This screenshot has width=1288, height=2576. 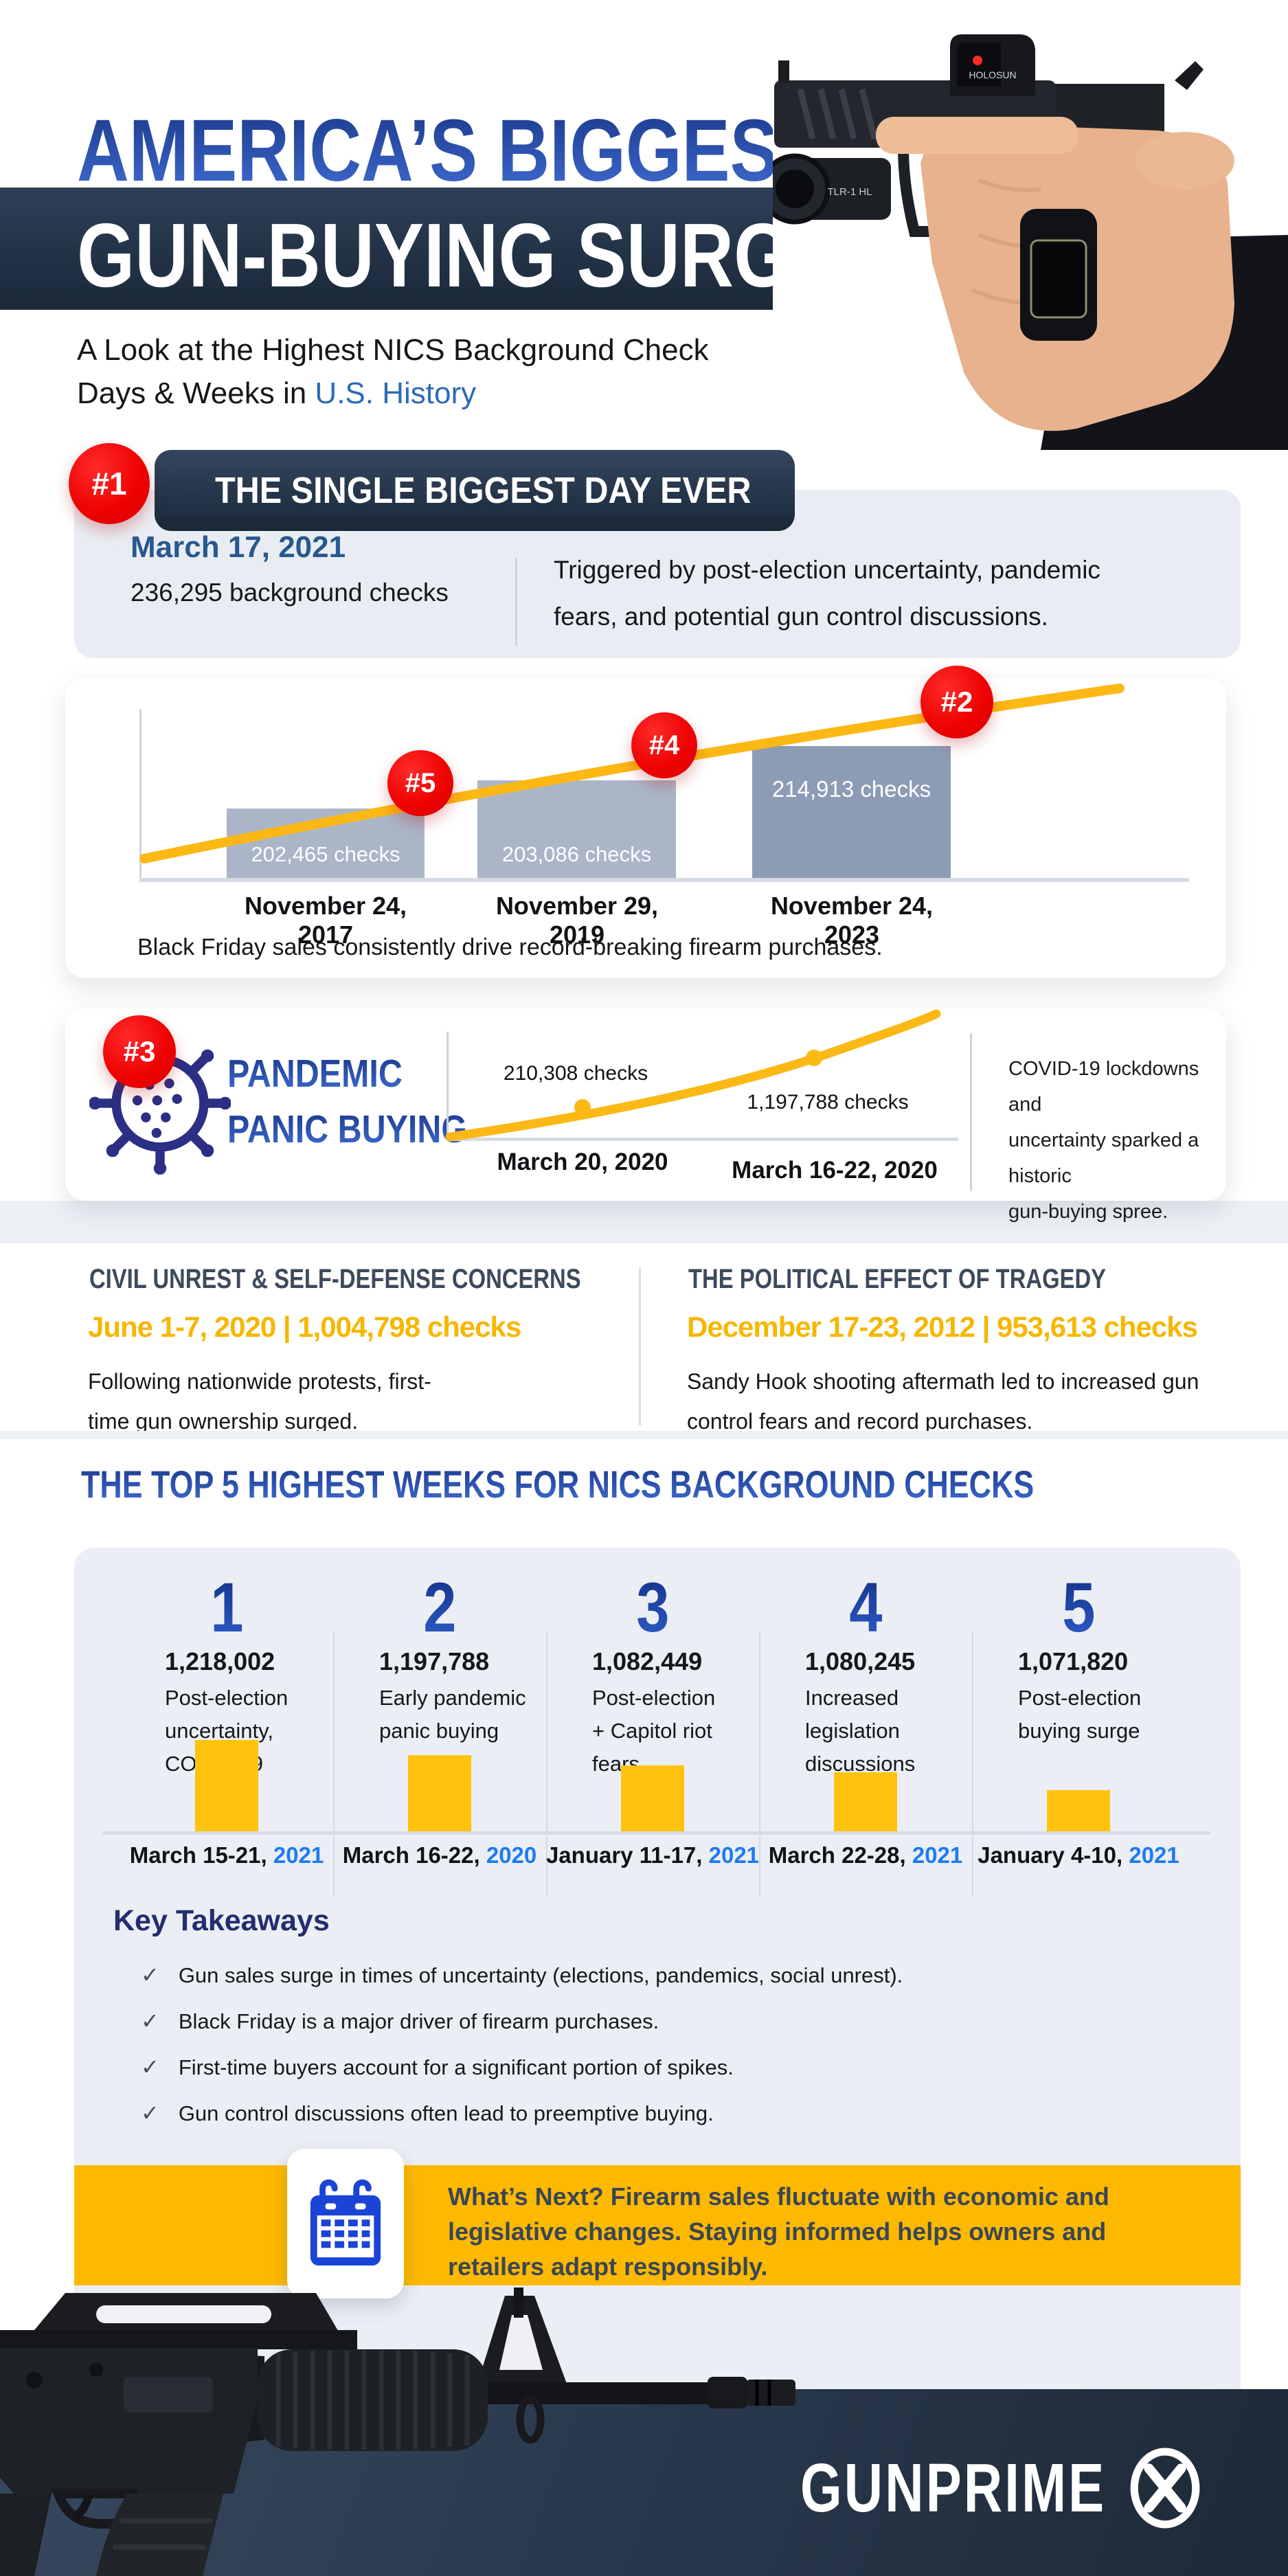 What do you see at coordinates (644, 1222) in the screenshot?
I see `section-gap-strip` at bounding box center [644, 1222].